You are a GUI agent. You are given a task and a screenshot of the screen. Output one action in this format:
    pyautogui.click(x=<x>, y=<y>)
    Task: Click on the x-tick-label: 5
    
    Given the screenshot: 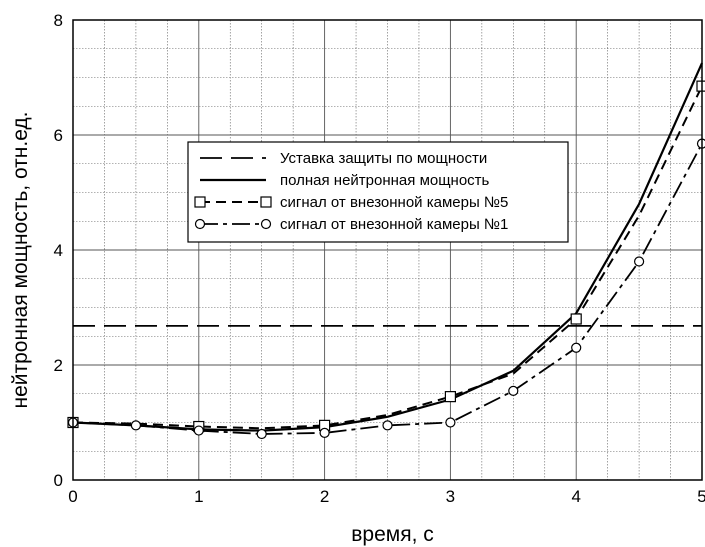 What is the action you would take?
    pyautogui.click(x=701, y=496)
    